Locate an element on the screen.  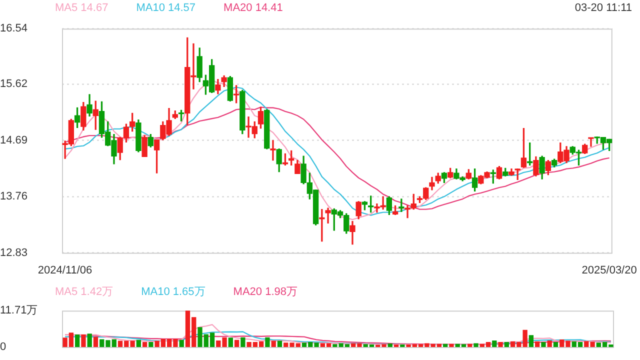
x-tick-label: 2024/11/06 is located at coordinates (65, 270).